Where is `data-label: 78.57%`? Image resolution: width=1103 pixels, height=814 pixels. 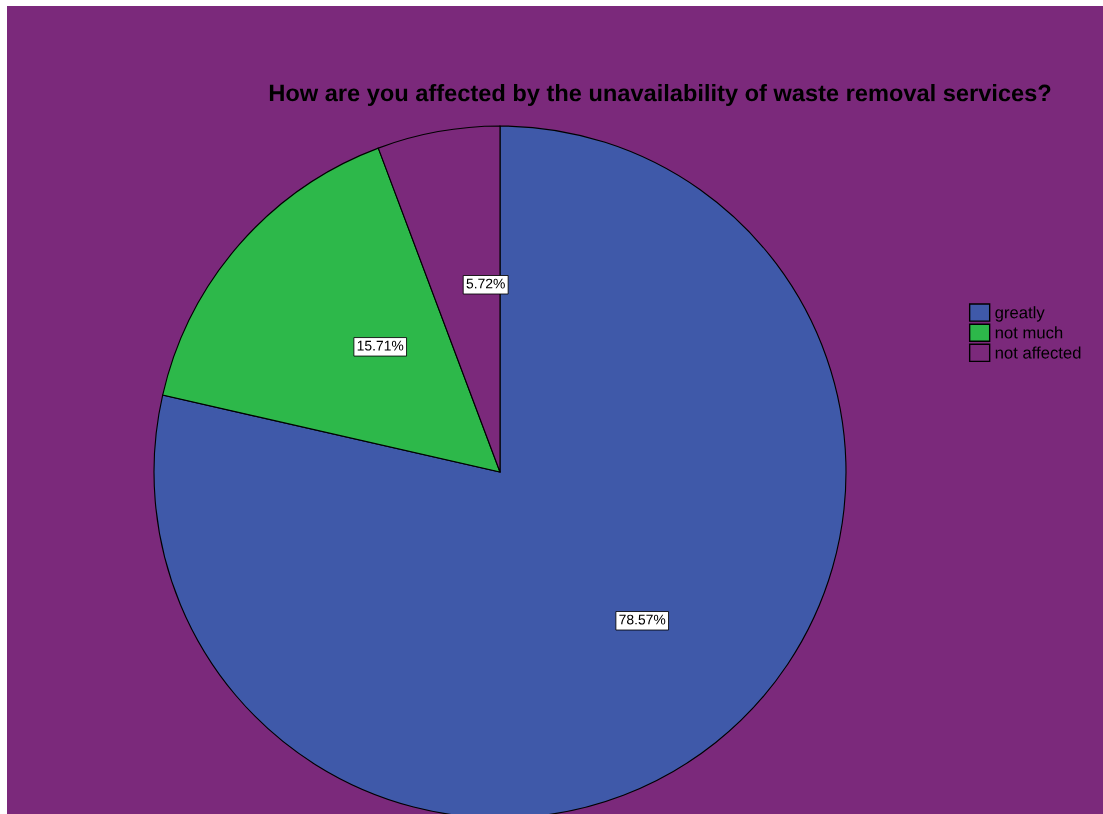
data-label: 78.57% is located at coordinates (642, 619).